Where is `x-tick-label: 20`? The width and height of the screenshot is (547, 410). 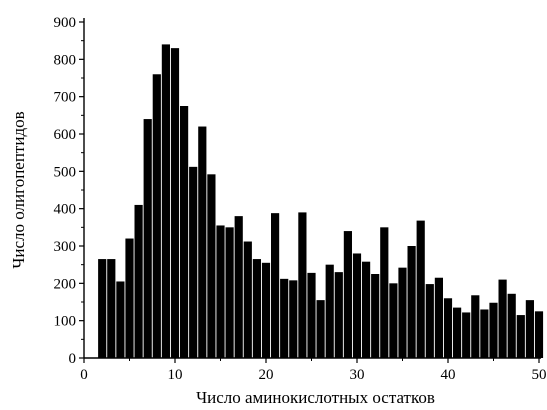 x-tick-label: 20 is located at coordinates (266, 375).